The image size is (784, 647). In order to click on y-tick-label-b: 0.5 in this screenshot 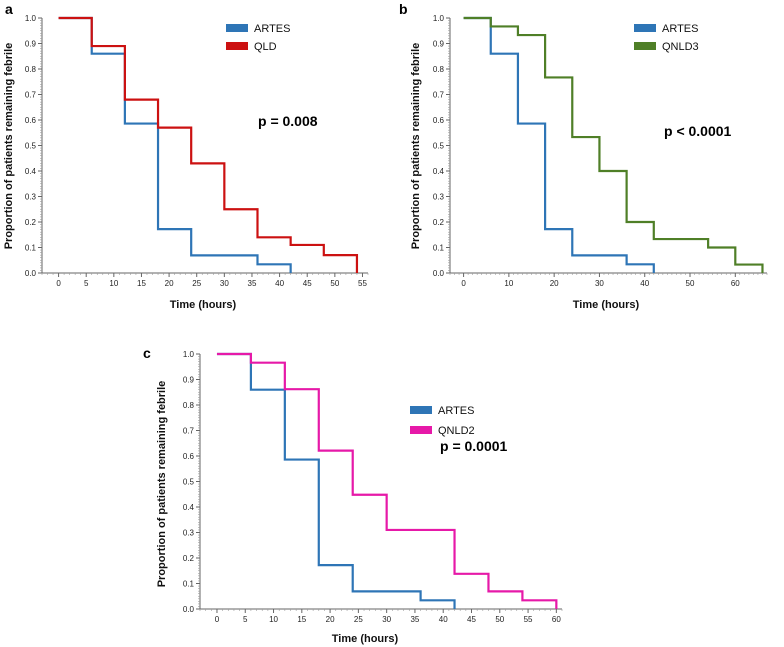, I will do `click(439, 146)`.